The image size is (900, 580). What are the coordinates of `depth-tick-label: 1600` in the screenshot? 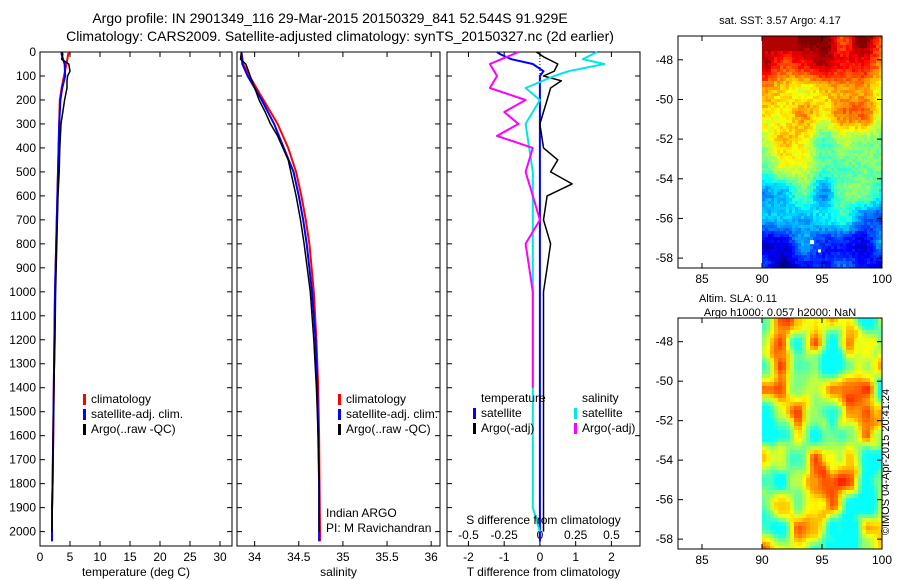 It's located at (22, 436).